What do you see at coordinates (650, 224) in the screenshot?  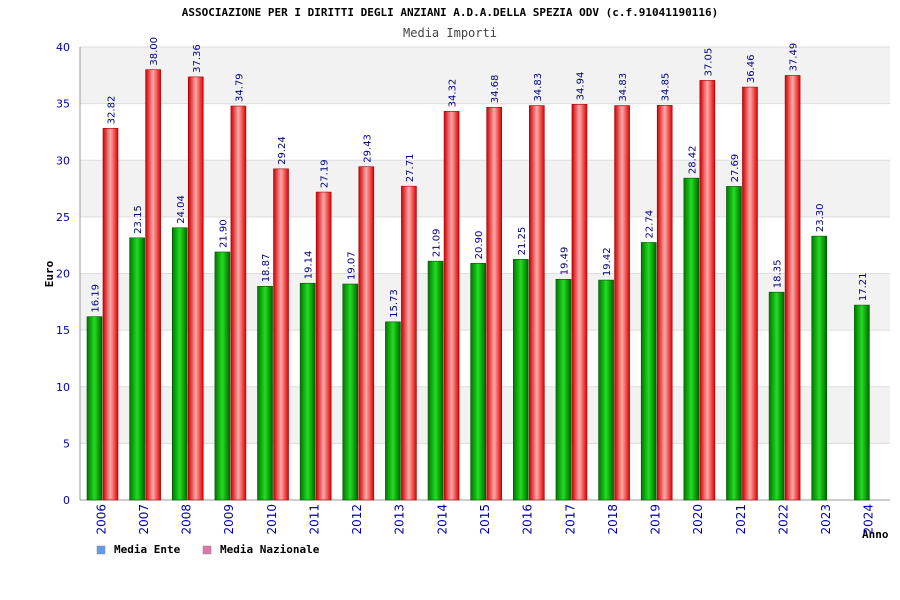 I see `data-label: 22.74` at bounding box center [650, 224].